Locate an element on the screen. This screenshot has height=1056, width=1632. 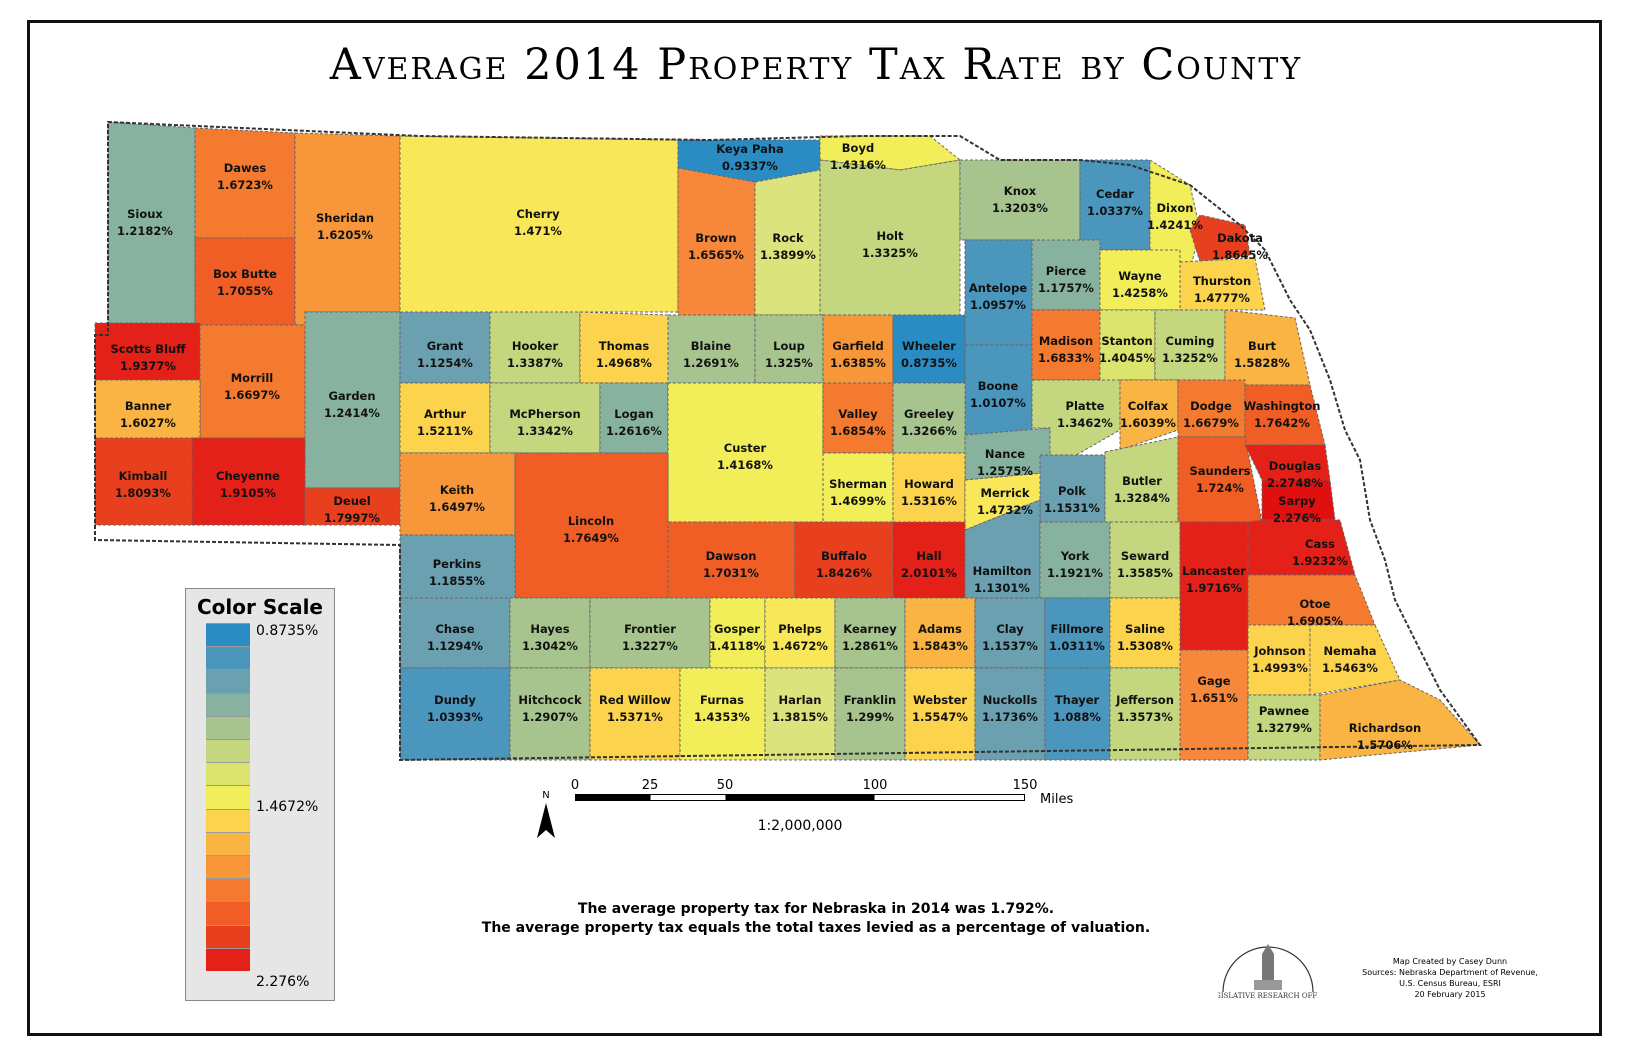
legend-label-max: 2.276% is located at coordinates (283, 982).